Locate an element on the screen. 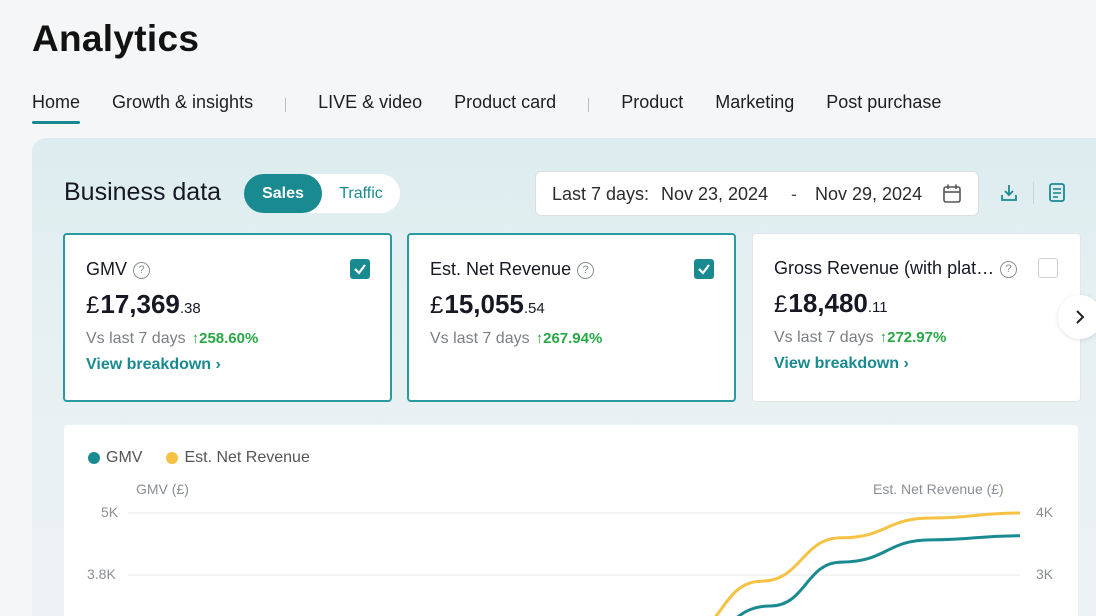 The width and height of the screenshot is (1096, 616). chart-legend: GMV Est. Net Revenue is located at coordinates (211, 458).